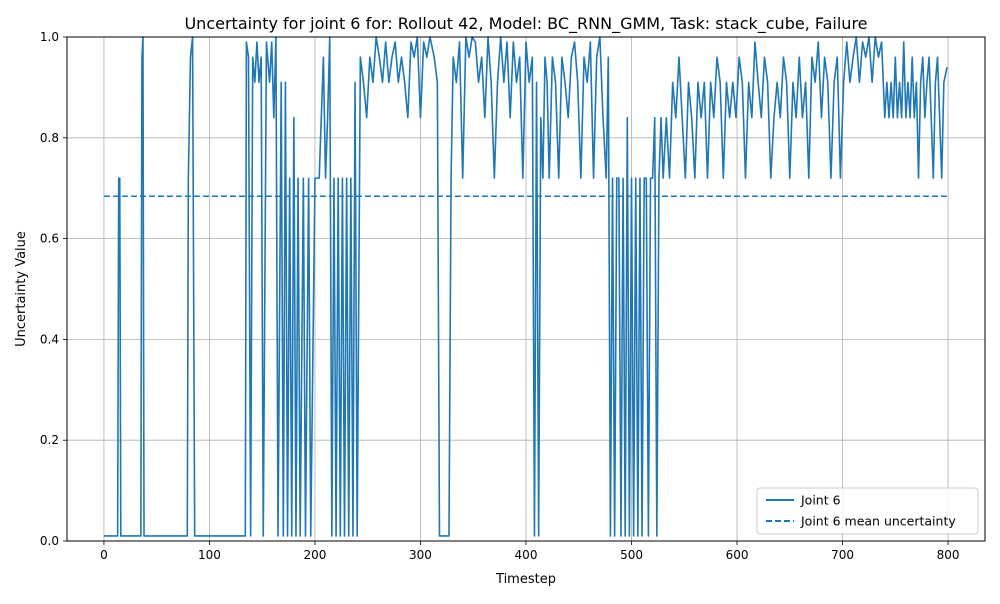 Image resolution: width=1000 pixels, height=604 pixels. I want to click on x-tick-label: 500, so click(631, 555).